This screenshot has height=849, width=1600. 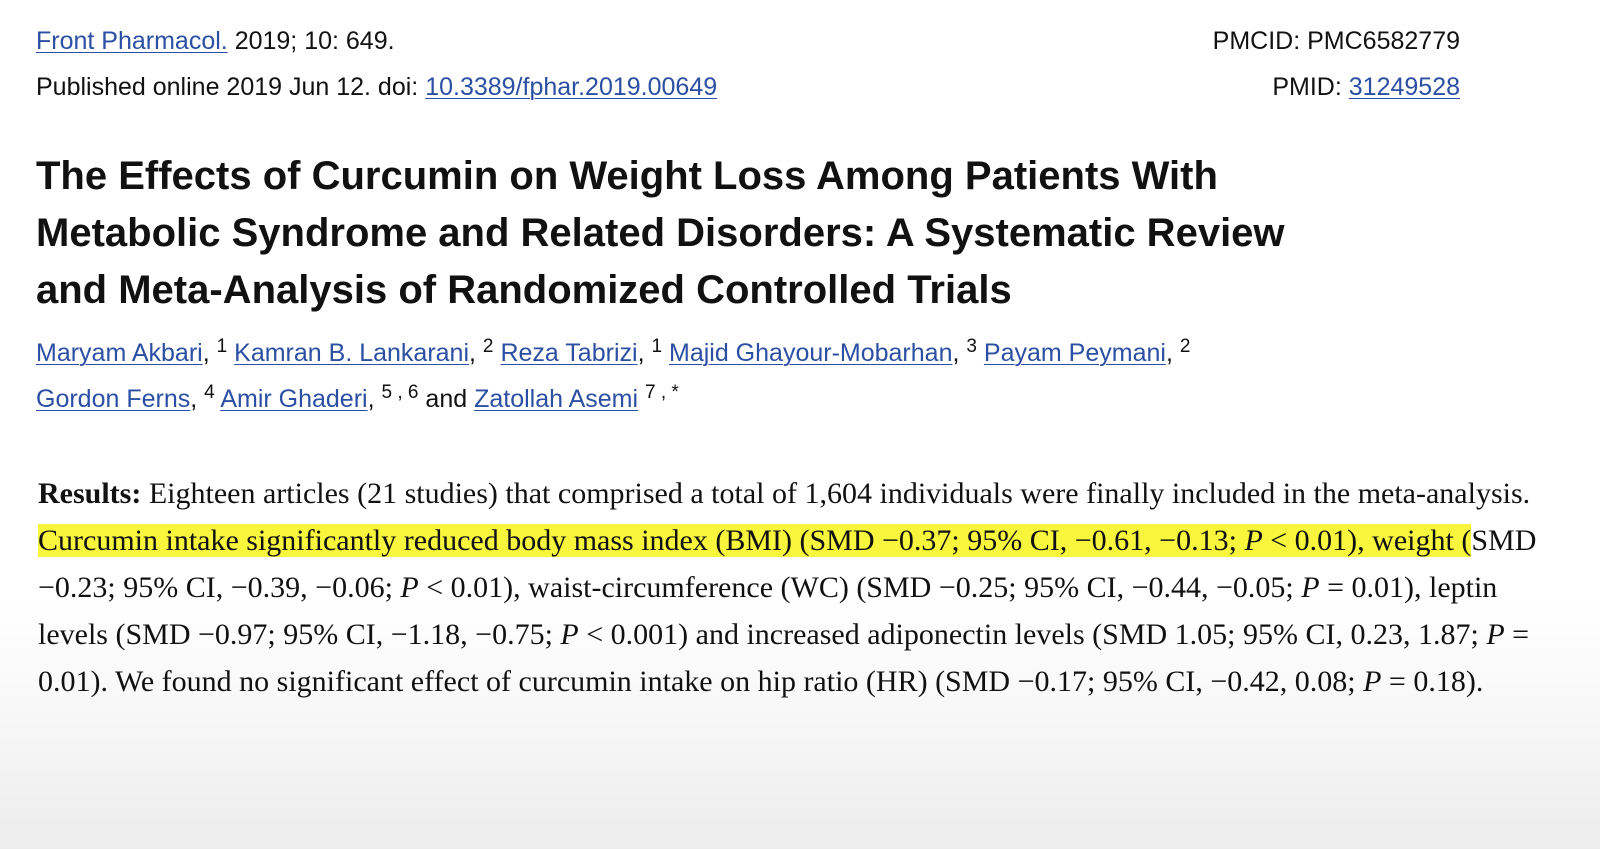 What do you see at coordinates (231, 87) in the screenshot?
I see `published-text: Published online 2019 Jun 12. doi:` at bounding box center [231, 87].